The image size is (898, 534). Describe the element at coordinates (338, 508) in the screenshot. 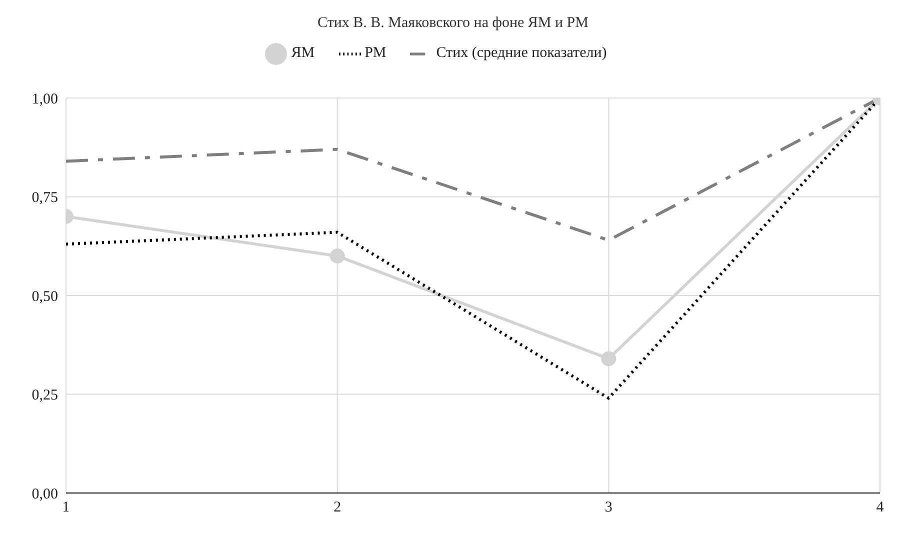

I see `x-tick-label: 2` at that location.